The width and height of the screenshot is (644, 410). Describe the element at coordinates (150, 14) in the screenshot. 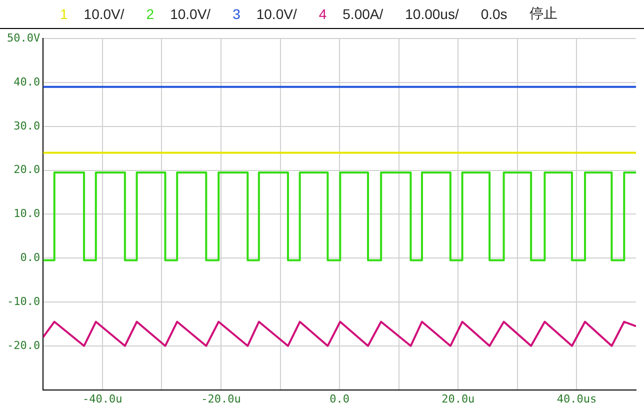

I see `text: 2` at that location.